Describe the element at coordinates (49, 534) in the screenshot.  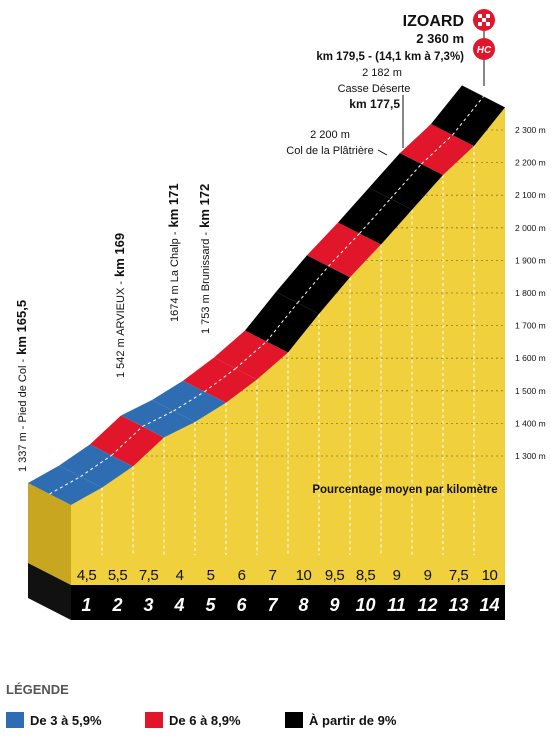
I see `left-face` at that location.